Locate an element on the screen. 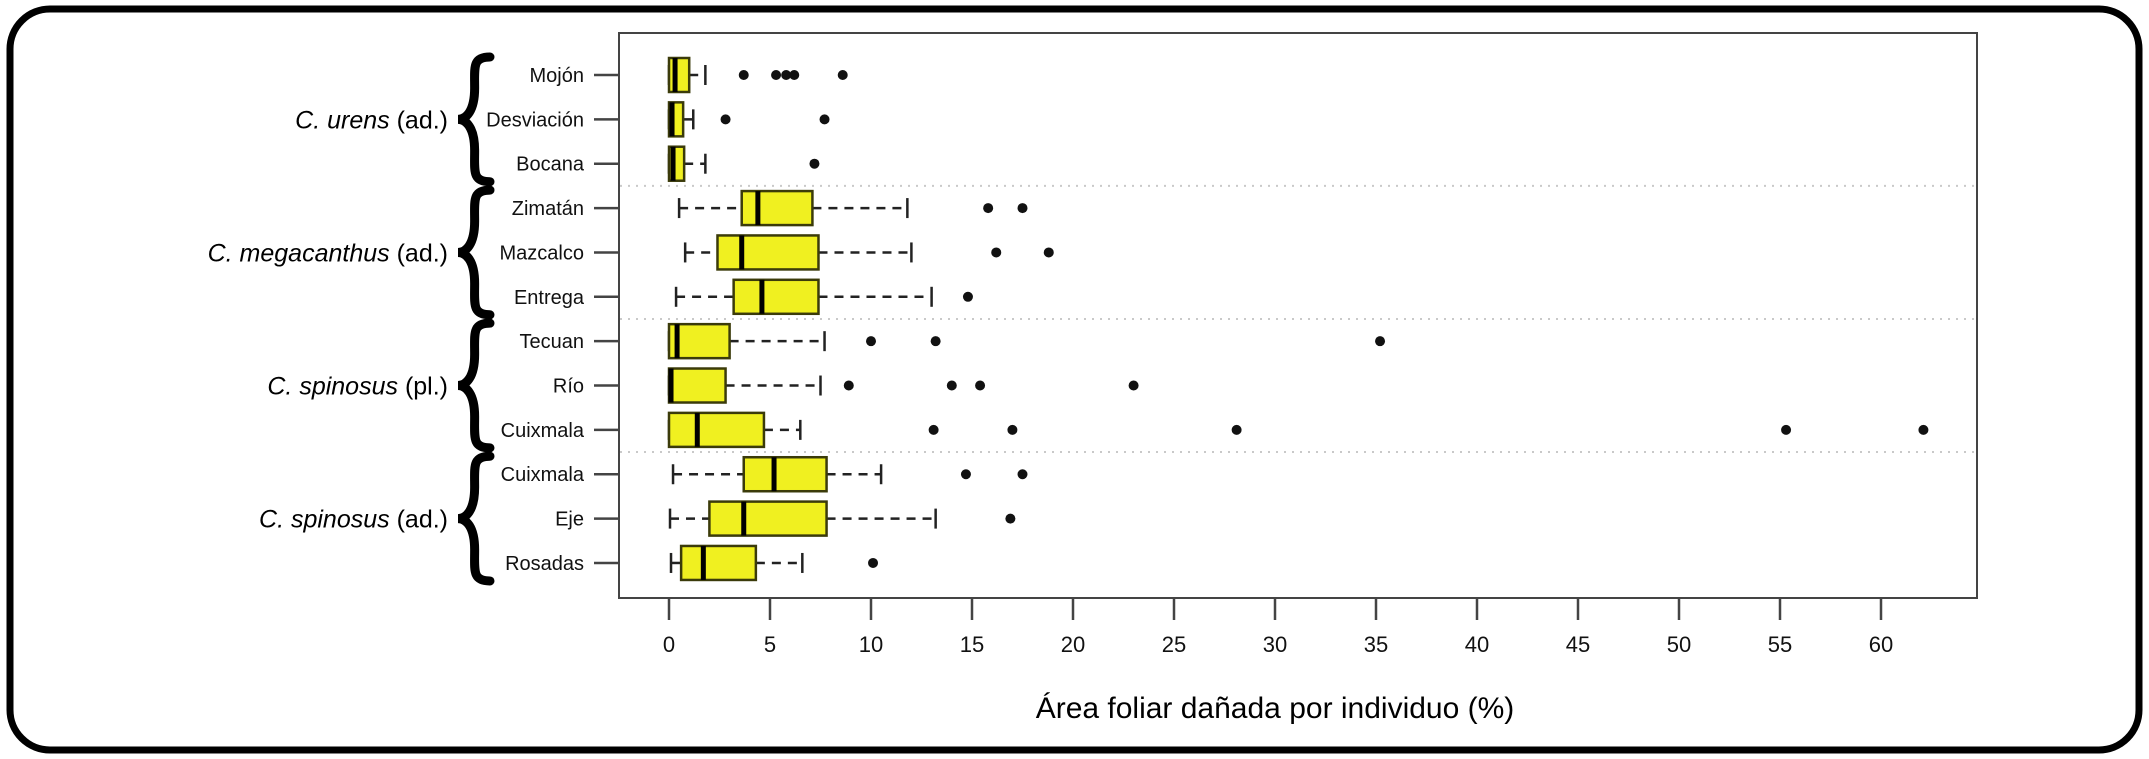 The width and height of the screenshot is (2149, 759). x-tick-label: 55 is located at coordinates (1780, 644).